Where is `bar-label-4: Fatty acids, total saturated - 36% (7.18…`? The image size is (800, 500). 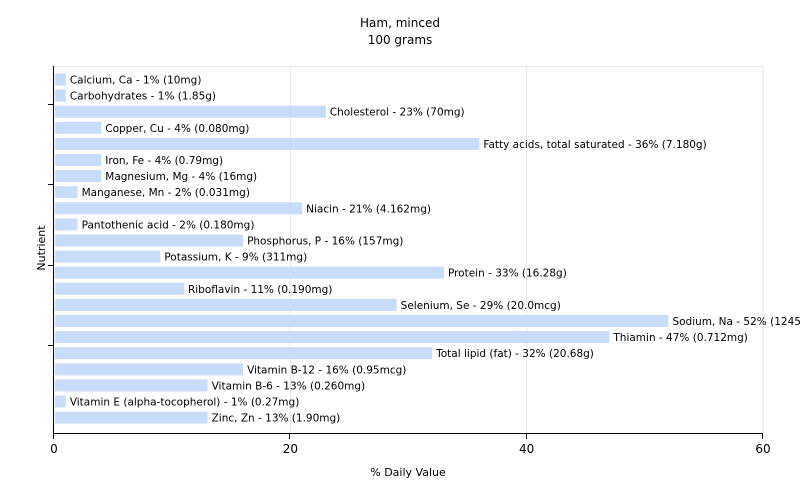 bar-label-4: Fatty acids, total saturated - 36% (7.18… is located at coordinates (594, 145).